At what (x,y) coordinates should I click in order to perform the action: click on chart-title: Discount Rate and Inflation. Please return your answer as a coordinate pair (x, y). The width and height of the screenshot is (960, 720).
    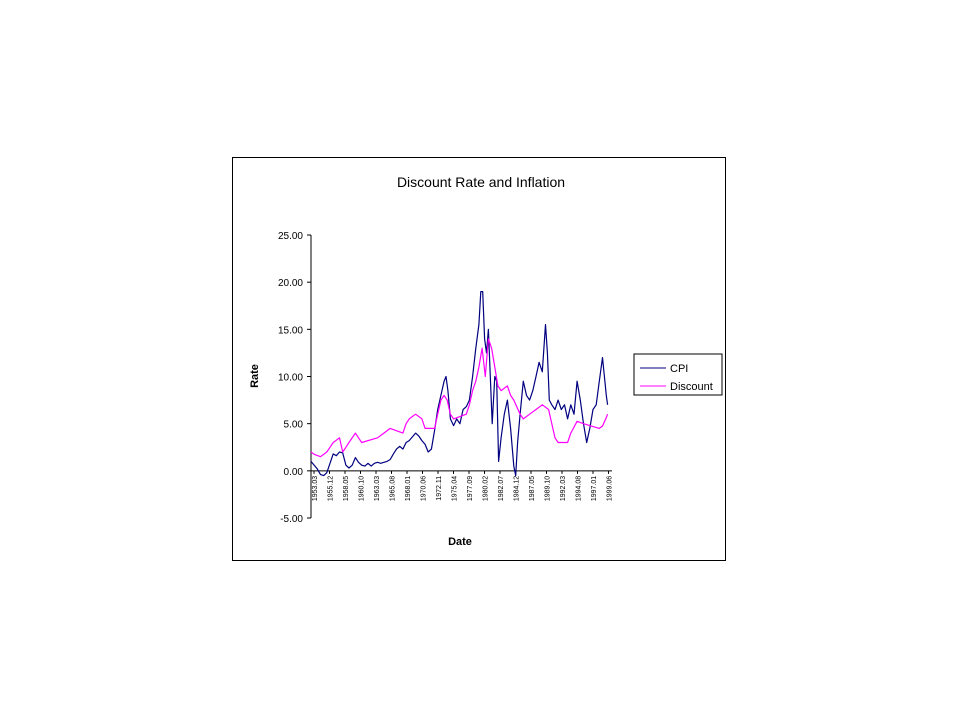
    Looking at the image, I should click on (481, 182).